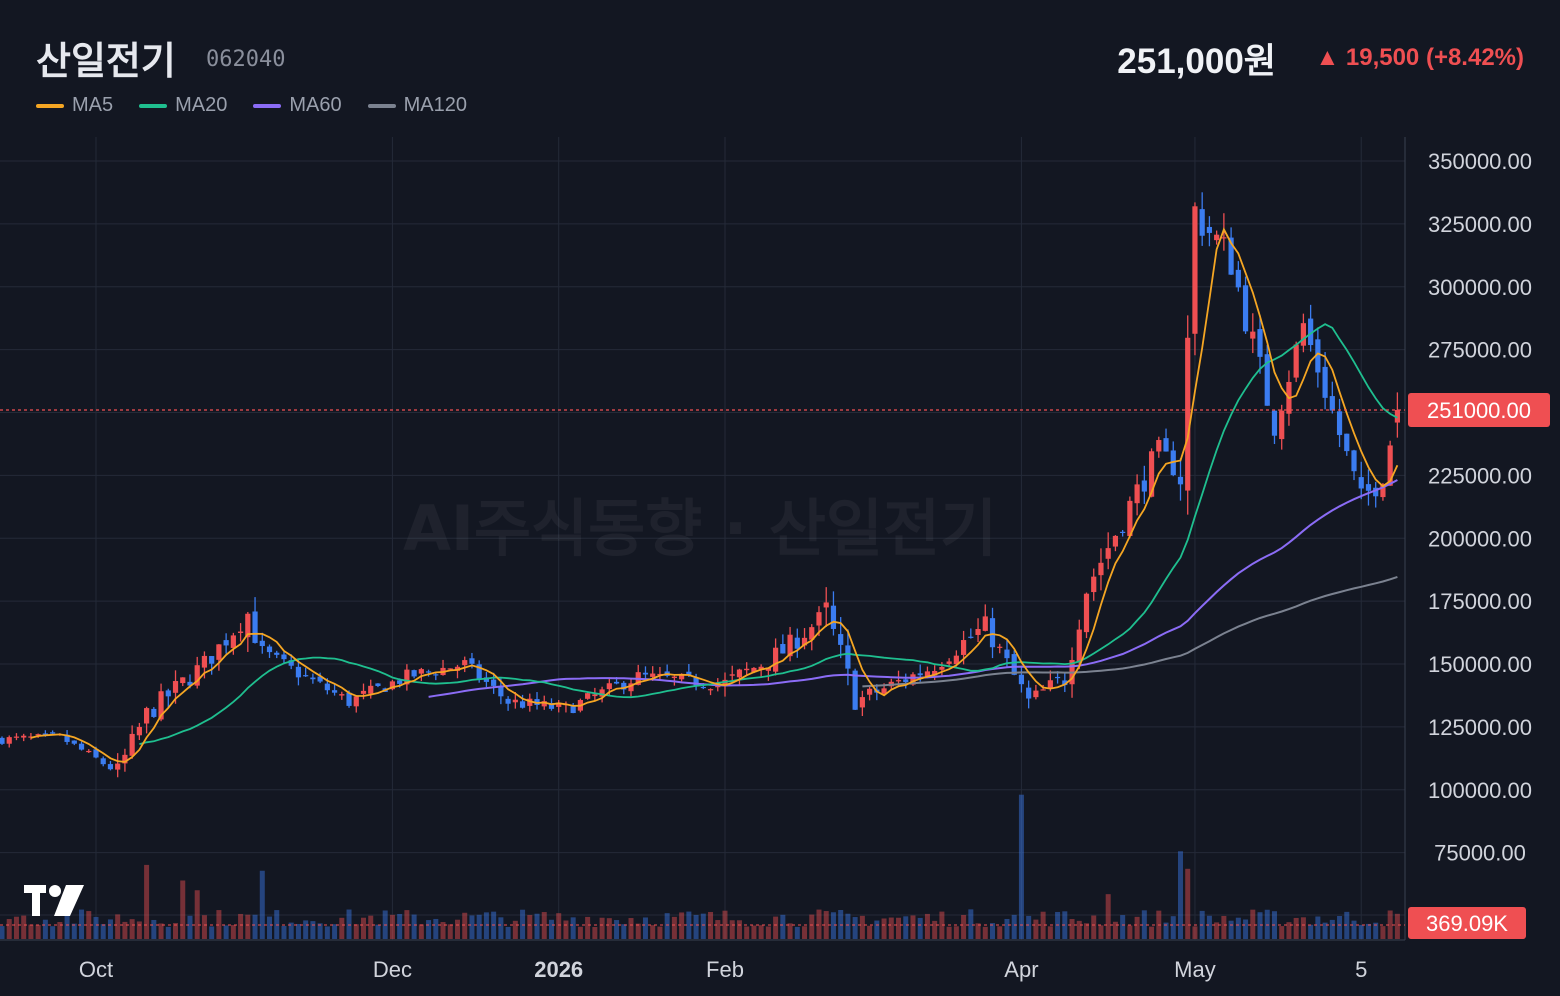 The image size is (1560, 996). What do you see at coordinates (74, 105) in the screenshot?
I see `legend-ma5: MA5` at bounding box center [74, 105].